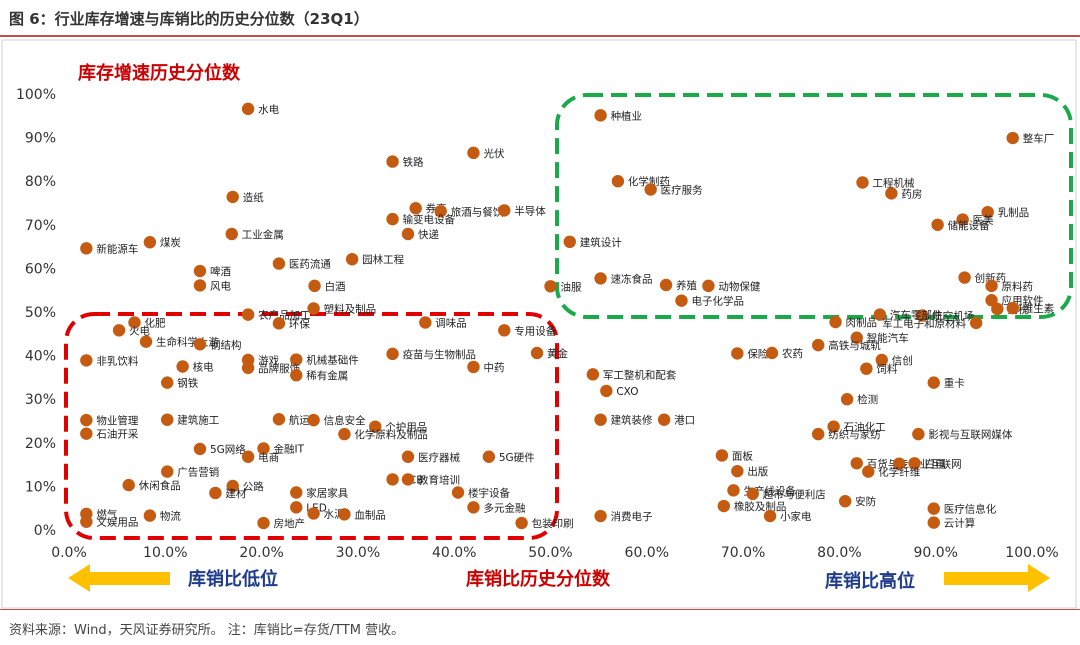  Describe the element at coordinates (717, 301) in the screenshot. I see `data-point-label: 电子化学品` at that location.